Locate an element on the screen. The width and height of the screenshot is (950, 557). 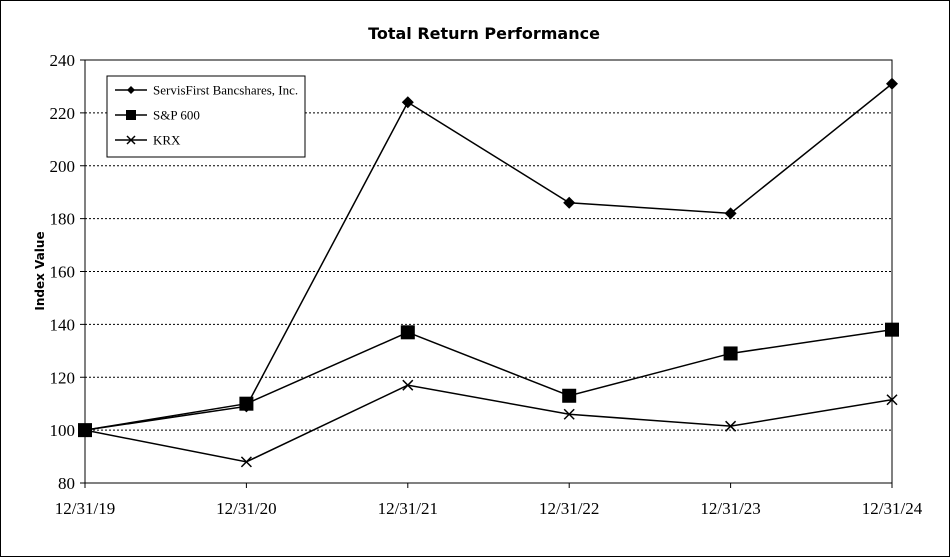
y-tick-label: 200 is located at coordinates (63, 166).